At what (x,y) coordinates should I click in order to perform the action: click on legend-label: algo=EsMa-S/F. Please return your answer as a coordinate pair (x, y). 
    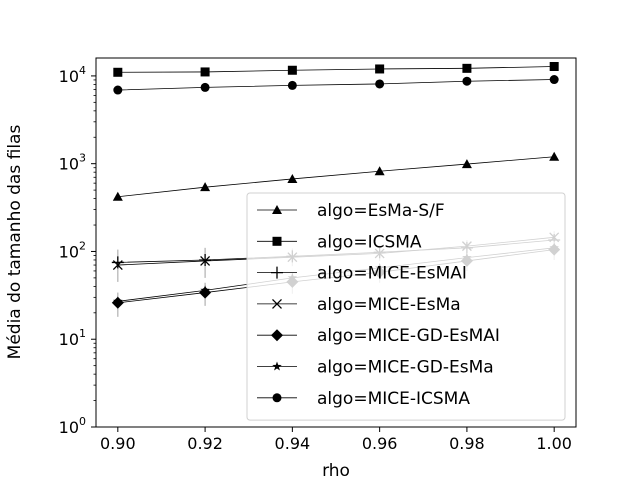
    Looking at the image, I should click on (381, 211).